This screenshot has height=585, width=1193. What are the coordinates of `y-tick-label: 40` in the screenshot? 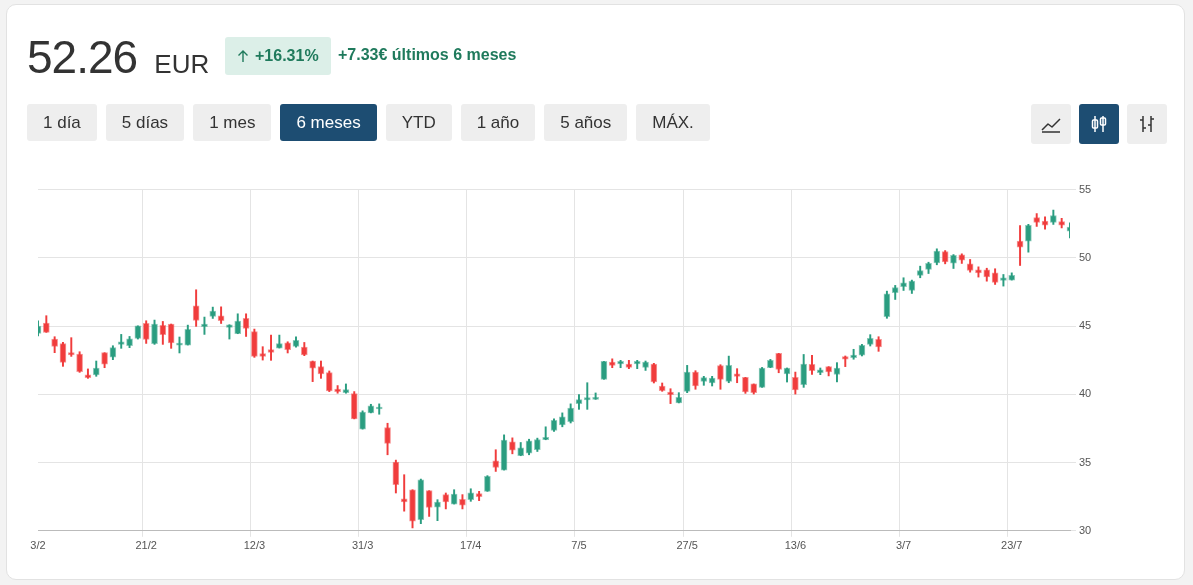 It's located at (1085, 393).